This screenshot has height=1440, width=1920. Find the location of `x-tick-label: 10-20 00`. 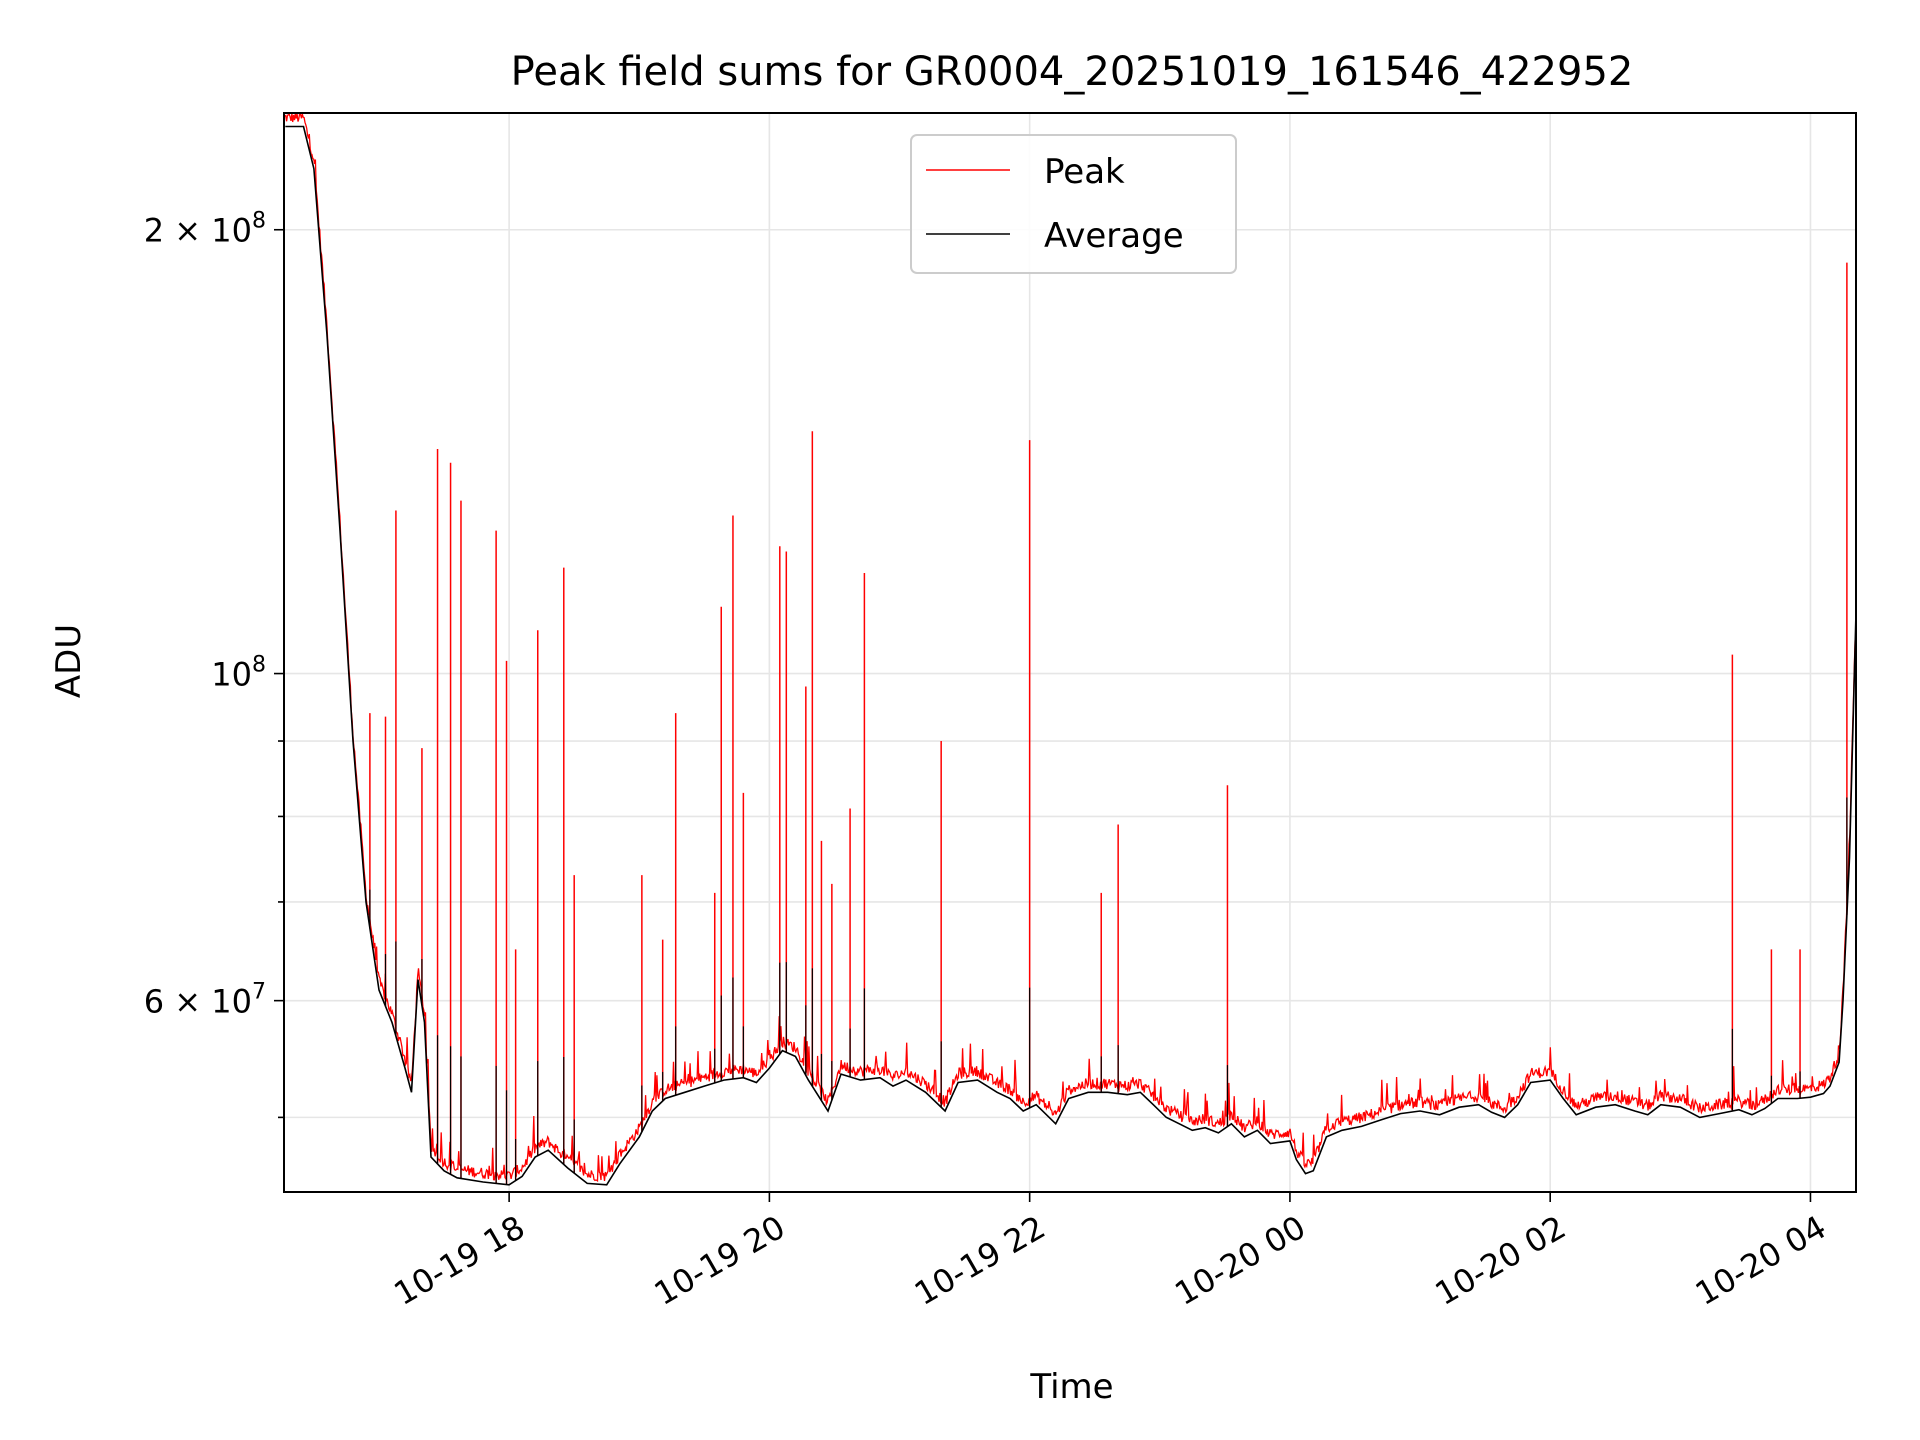

x-tick-label: 10-20 00 is located at coordinates (1240, 1260).